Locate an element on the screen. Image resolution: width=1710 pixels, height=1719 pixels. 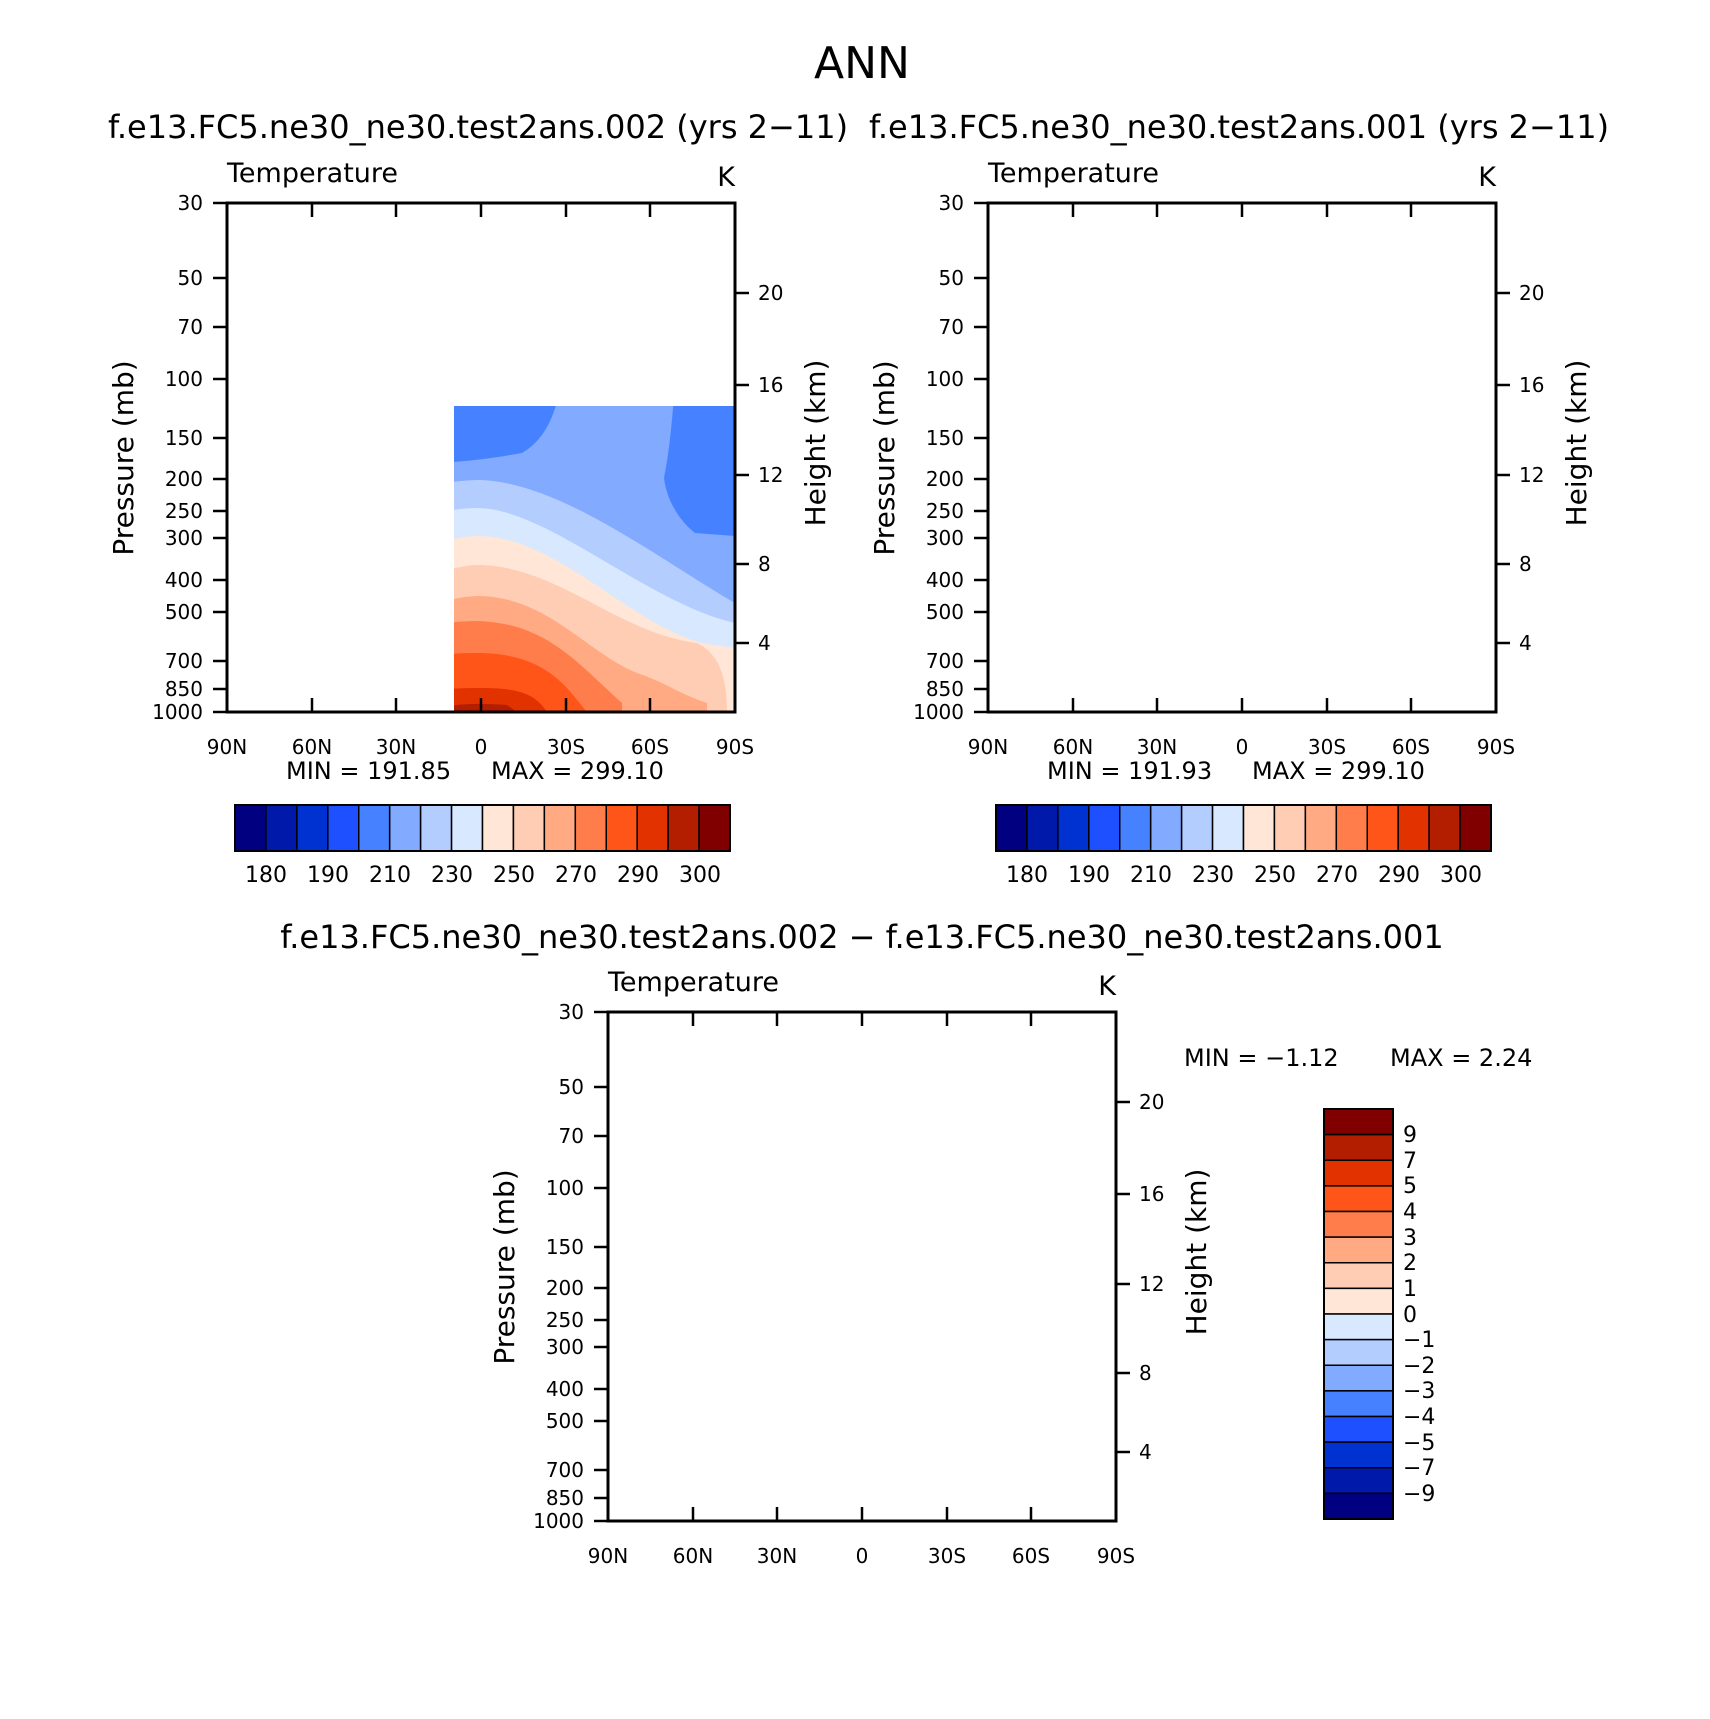
variable-label: Temperature is located at coordinates (693, 982).